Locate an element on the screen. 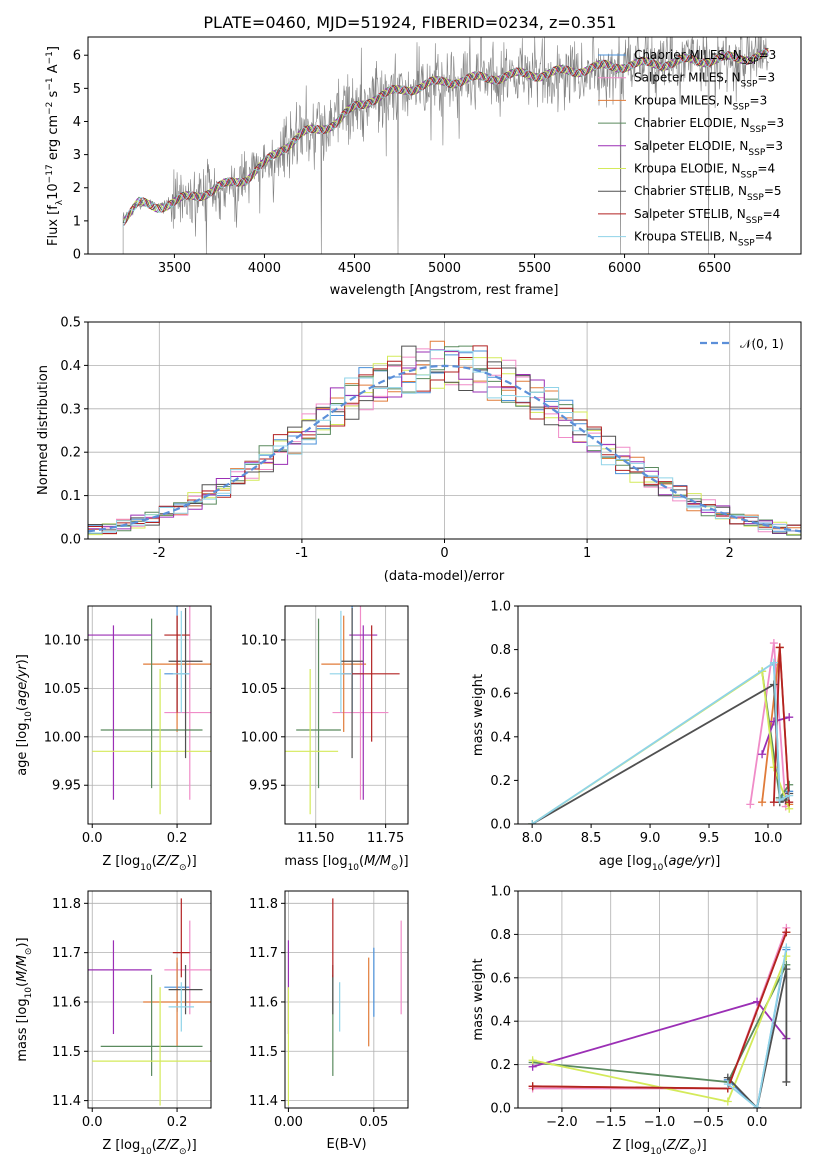  massweight_vs_age-xlabel: age [log10(age/yr)] is located at coordinates (660, 863).